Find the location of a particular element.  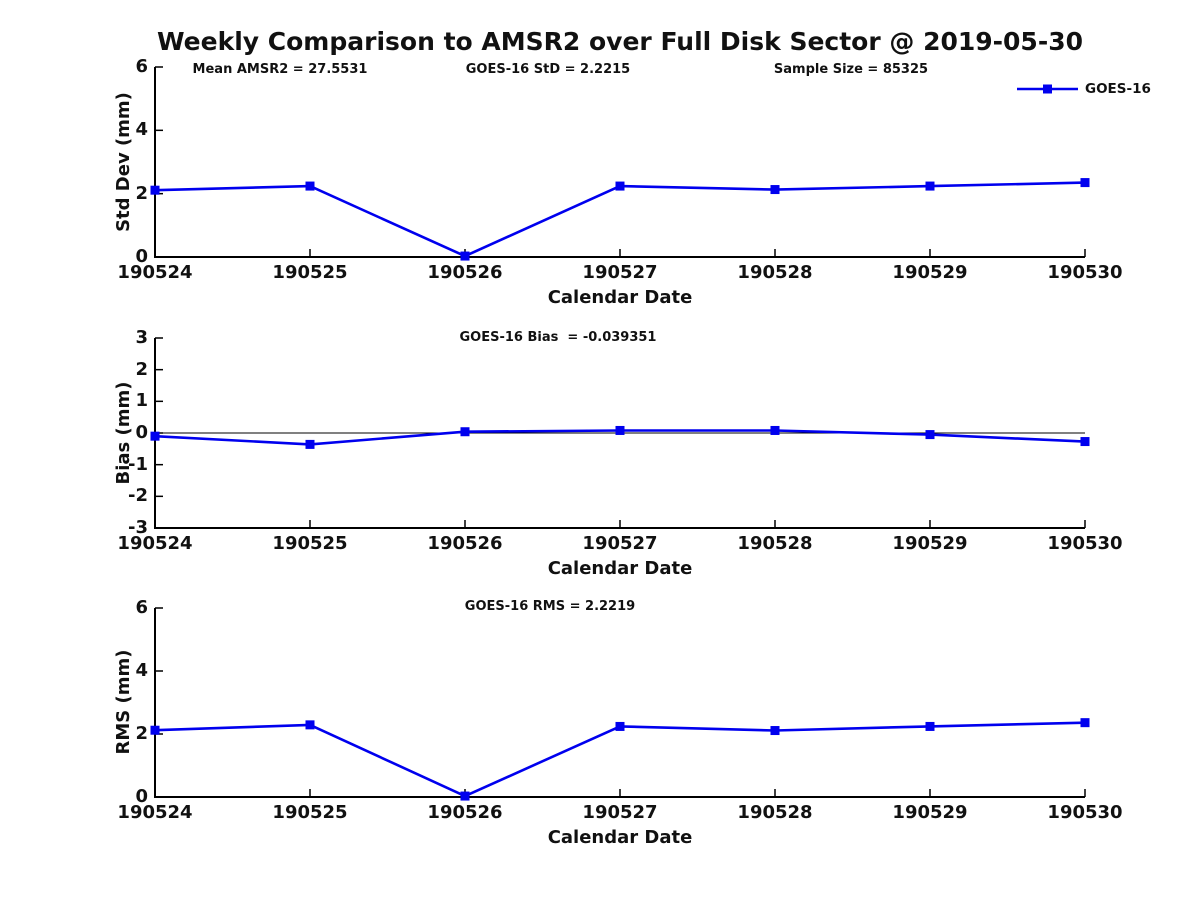

y-tick-label: -2 is located at coordinates (138, 496).